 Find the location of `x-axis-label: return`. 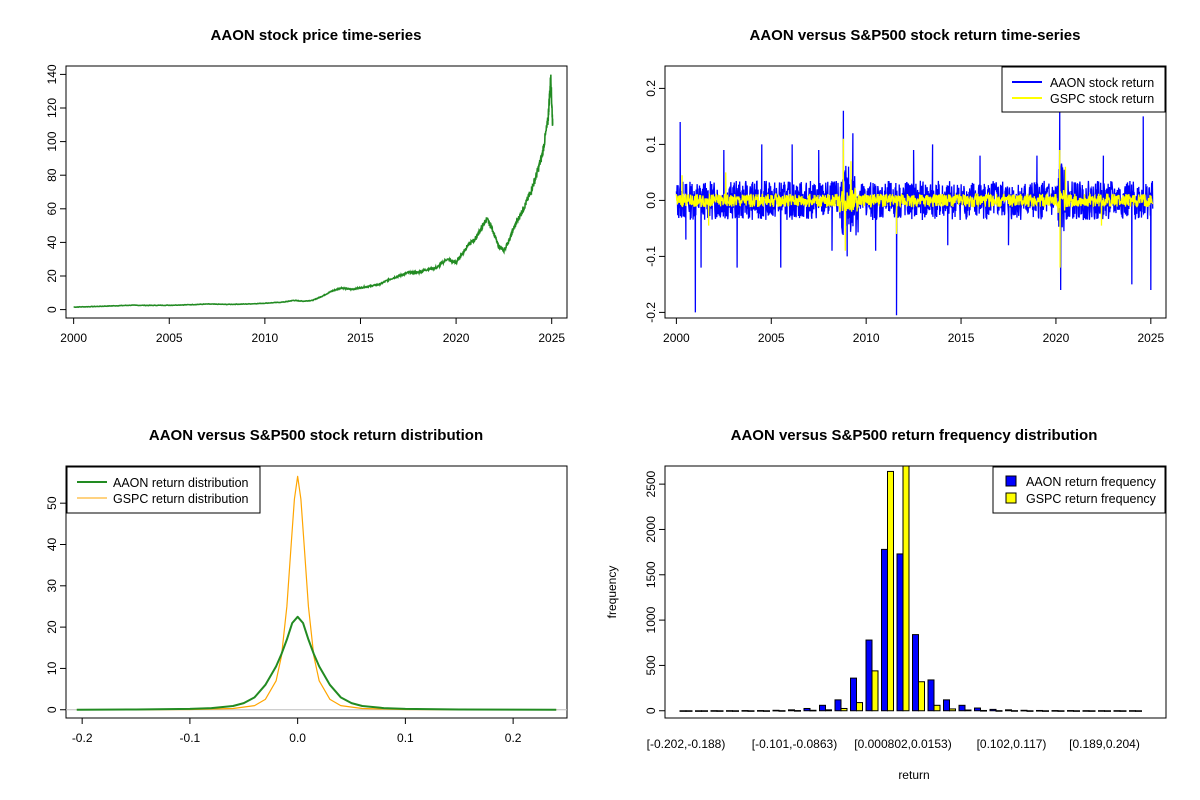

x-axis-label: return is located at coordinates (913, 775).